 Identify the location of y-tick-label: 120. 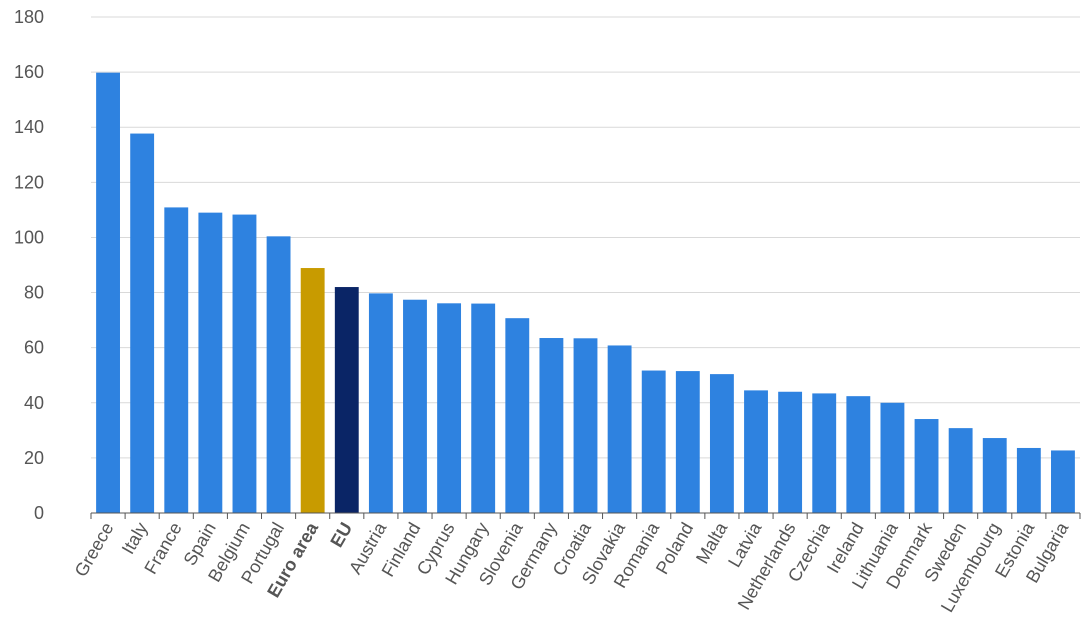
(29, 182).